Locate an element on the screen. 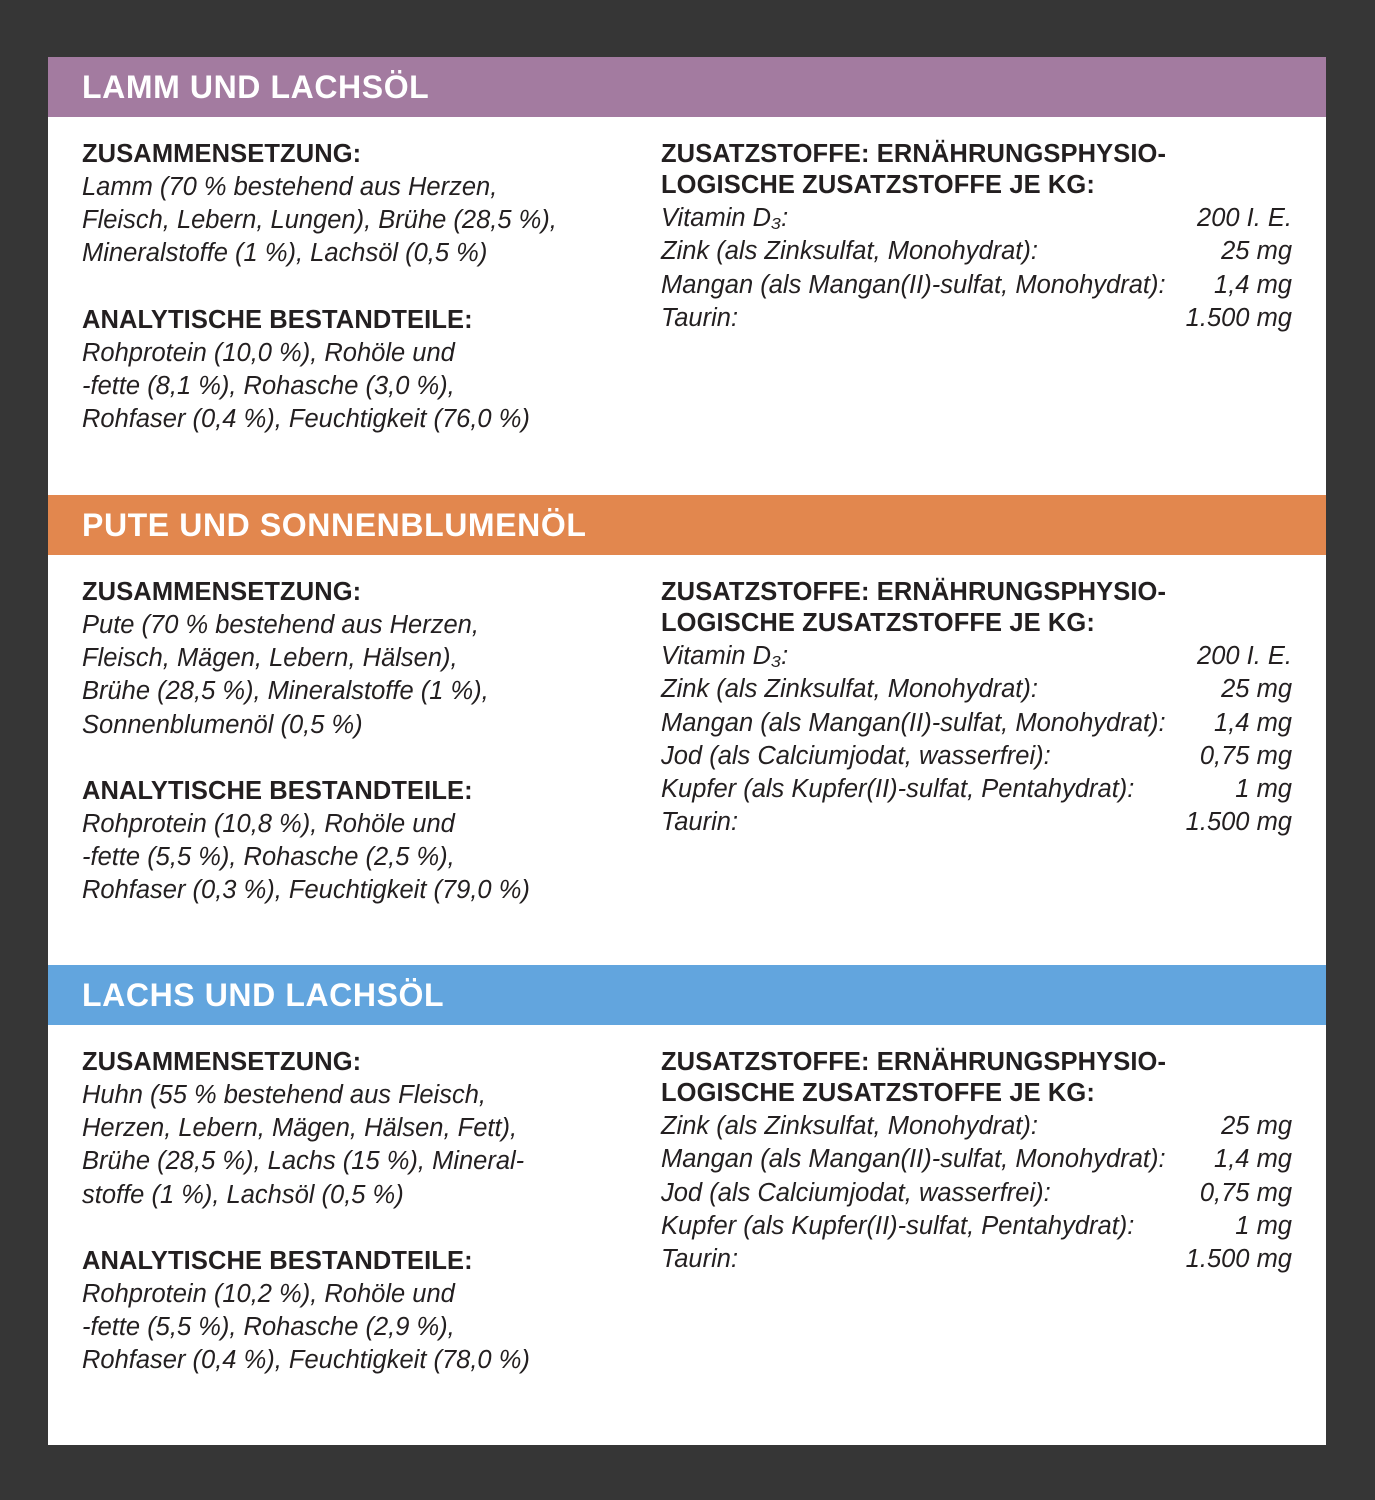 This screenshot has width=1375, height=1500. composition-heading-2: ZUSAMMENSETZUNG: is located at coordinates (222, 592).